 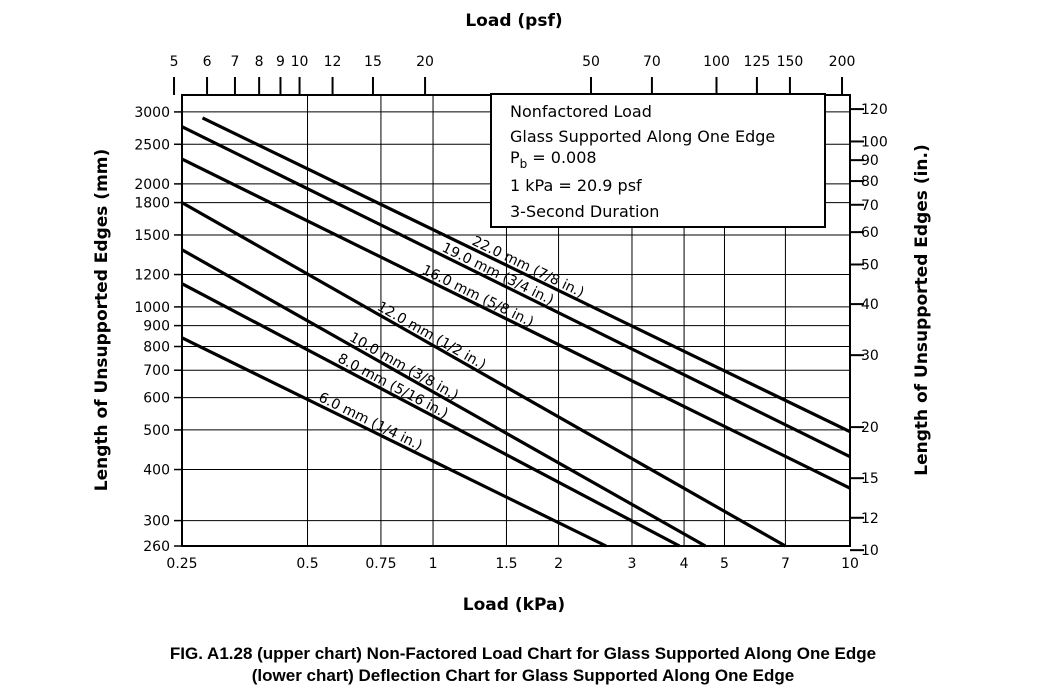 I want to click on top-tick-label: 150, so click(x=790, y=62).